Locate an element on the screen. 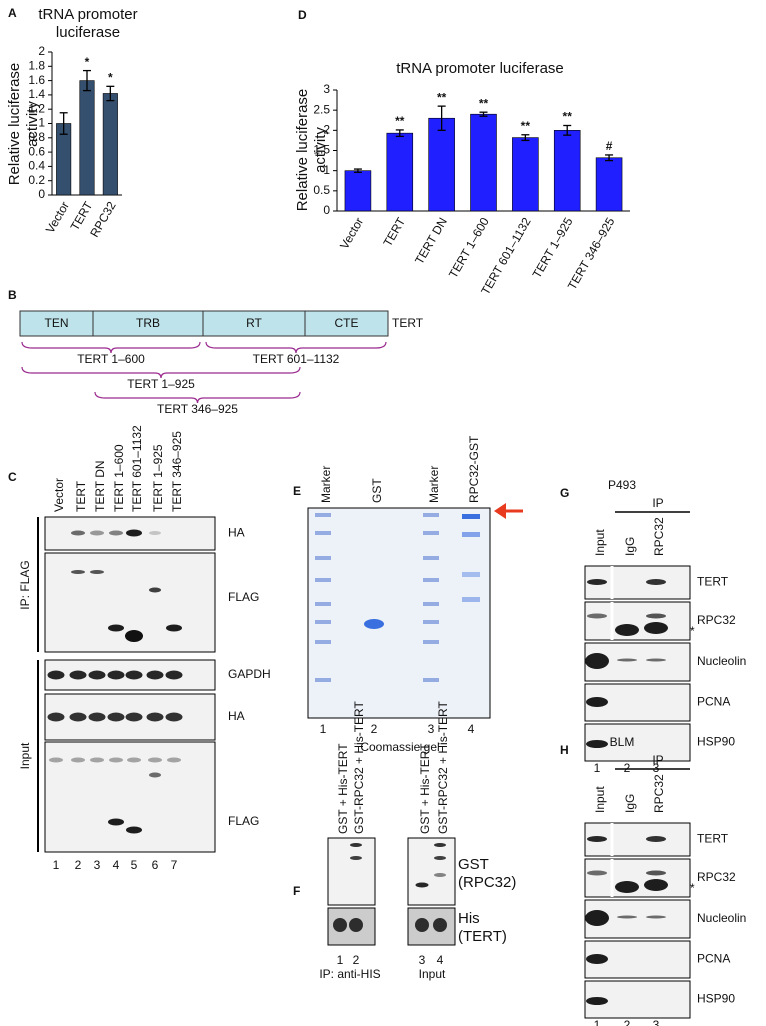 This screenshot has width=766, height=1026. blot-label: PCNA is located at coordinates (713, 959).